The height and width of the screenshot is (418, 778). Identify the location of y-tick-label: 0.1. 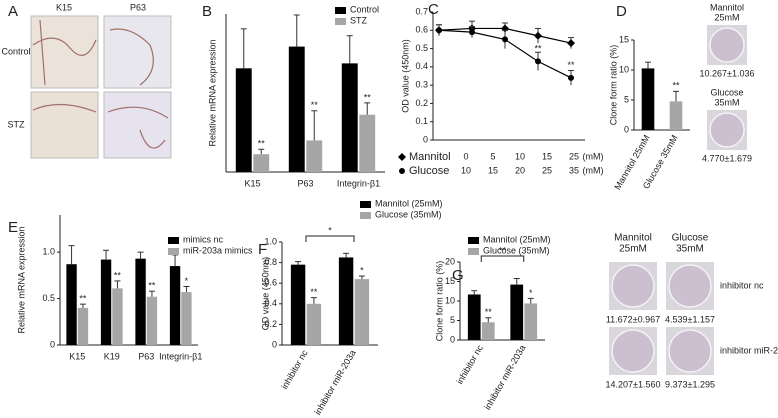
(421, 121).